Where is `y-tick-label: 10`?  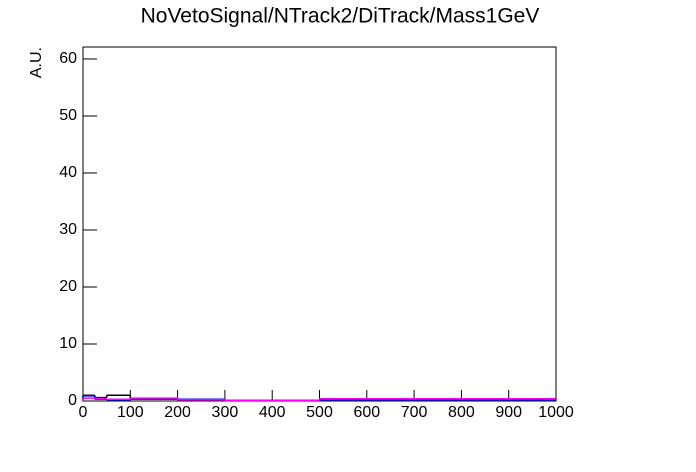 y-tick-label: 10 is located at coordinates (68, 343).